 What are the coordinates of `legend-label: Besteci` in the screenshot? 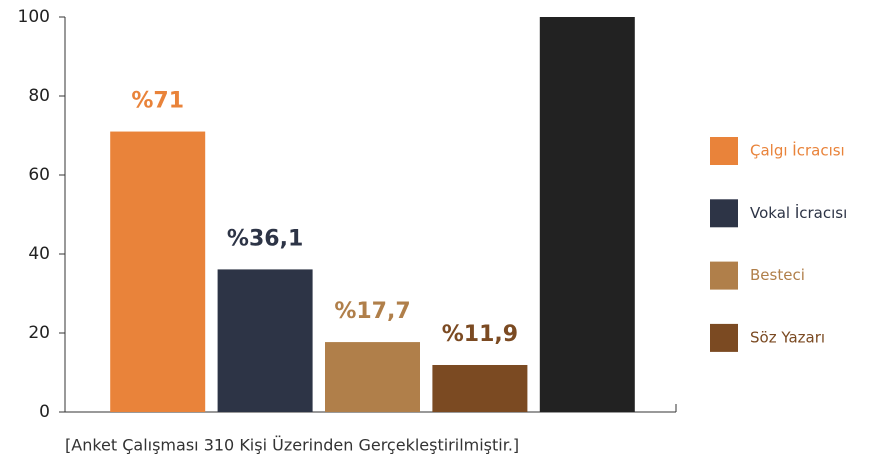 It's located at (777, 275).